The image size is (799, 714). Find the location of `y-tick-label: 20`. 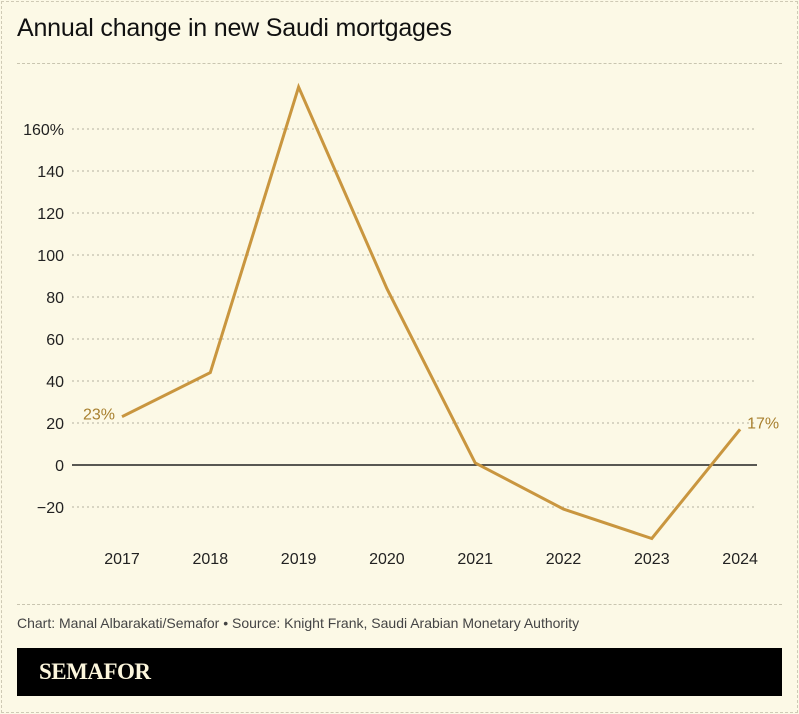

y-tick-label: 20 is located at coordinates (55, 424).